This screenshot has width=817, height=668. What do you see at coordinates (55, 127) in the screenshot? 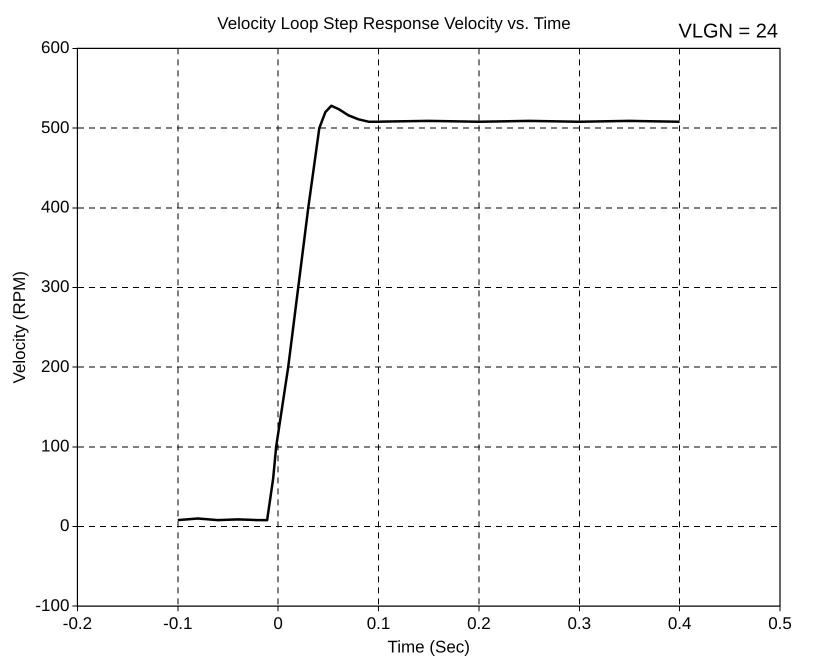
I see `y-tick-label: 500` at bounding box center [55, 127].